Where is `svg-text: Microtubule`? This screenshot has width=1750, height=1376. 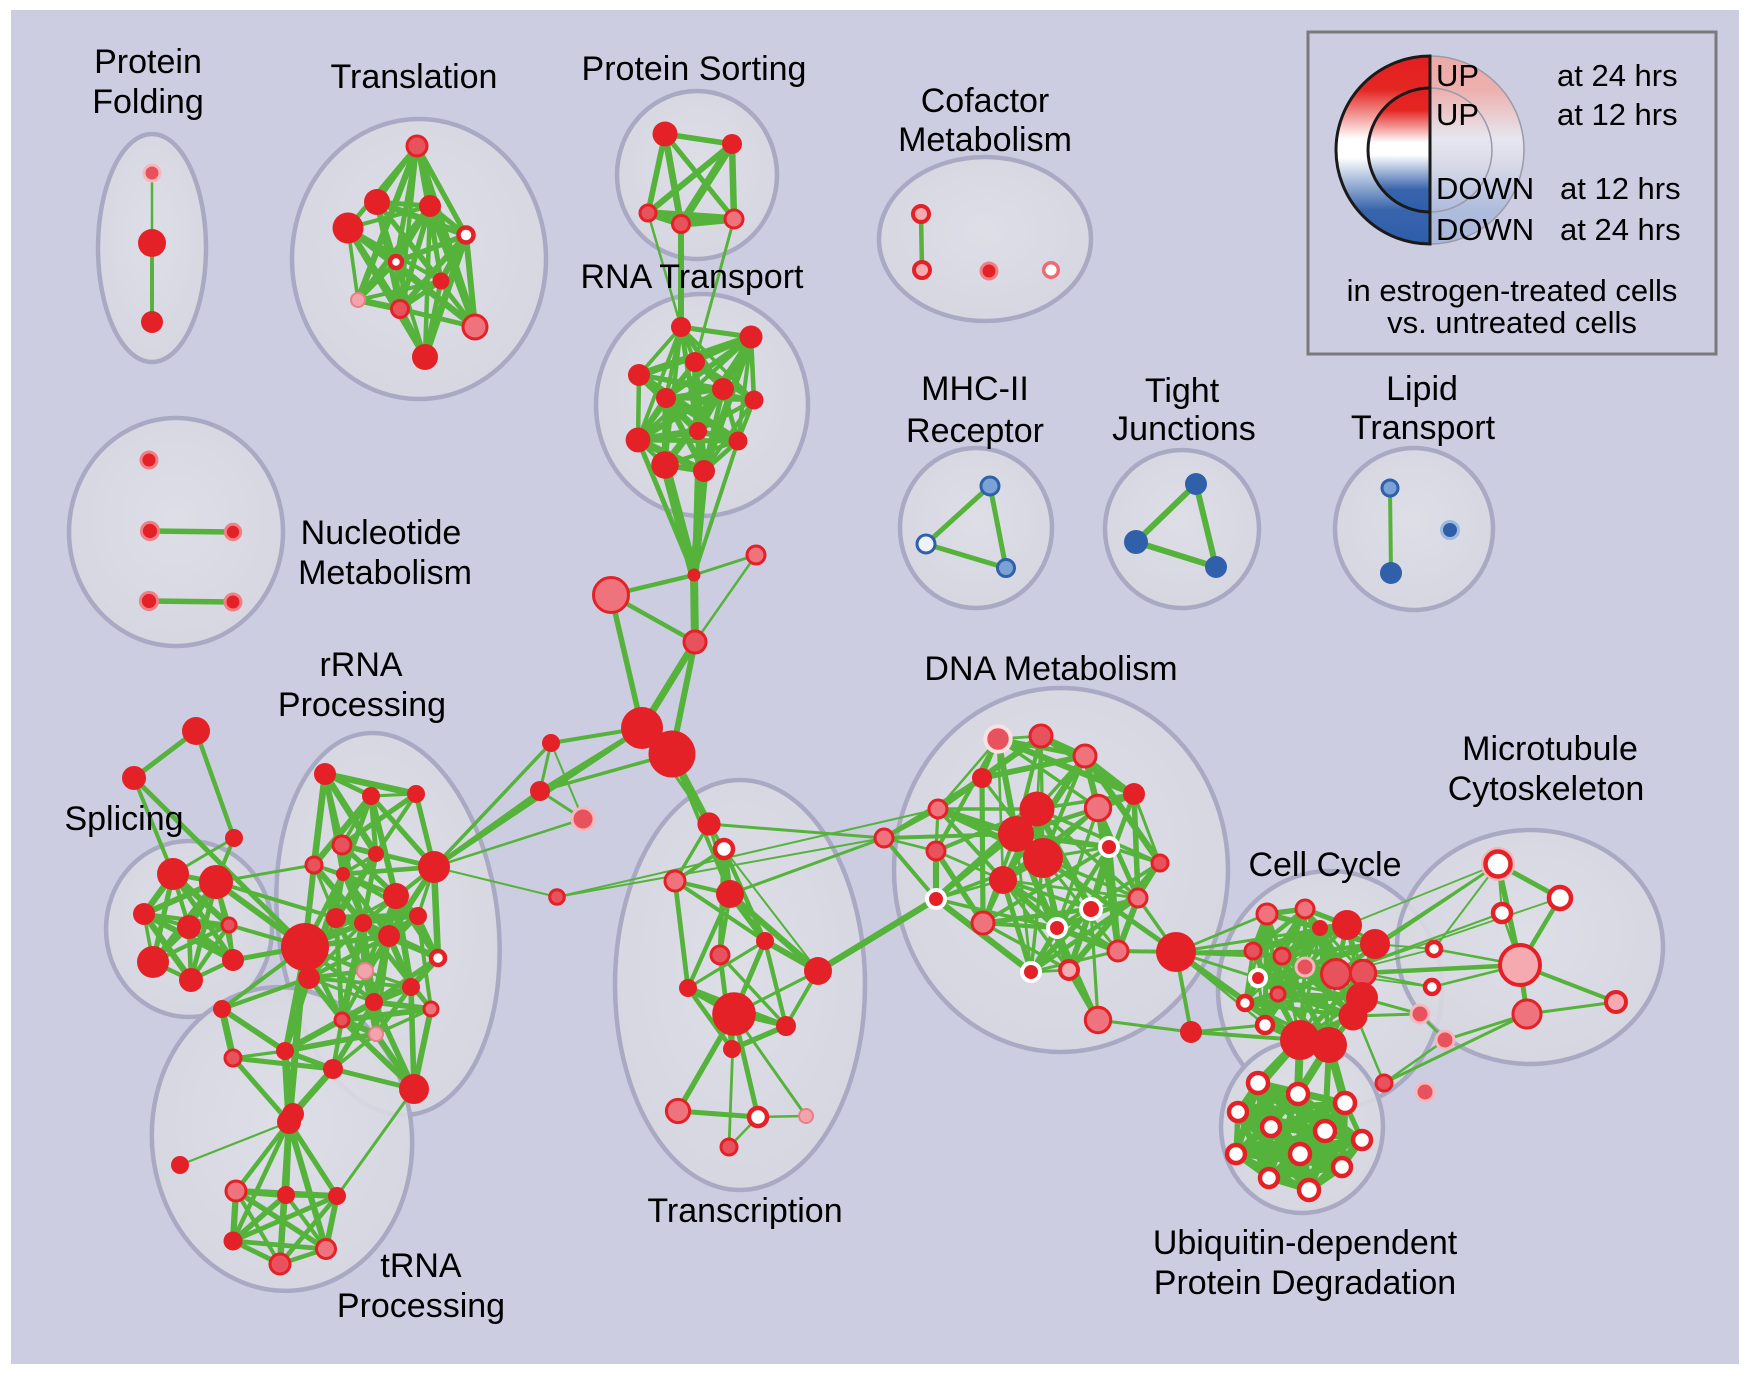
svg-text: Microtubule is located at coordinates (1550, 749).